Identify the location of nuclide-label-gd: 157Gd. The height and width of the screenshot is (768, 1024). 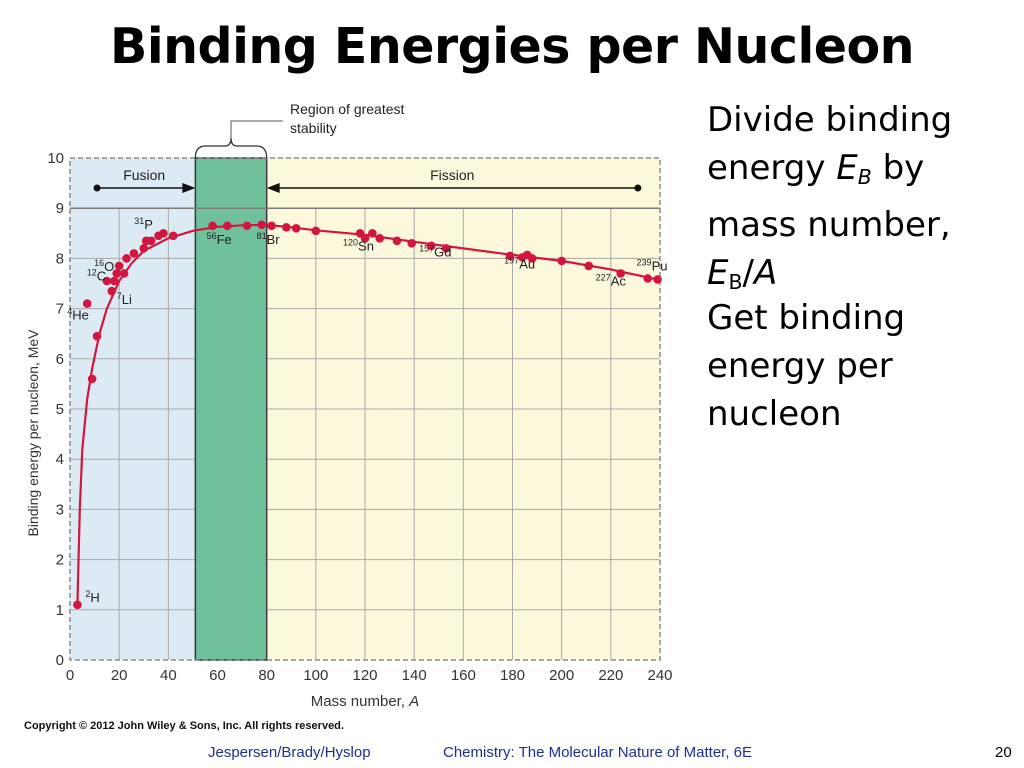
(435, 251).